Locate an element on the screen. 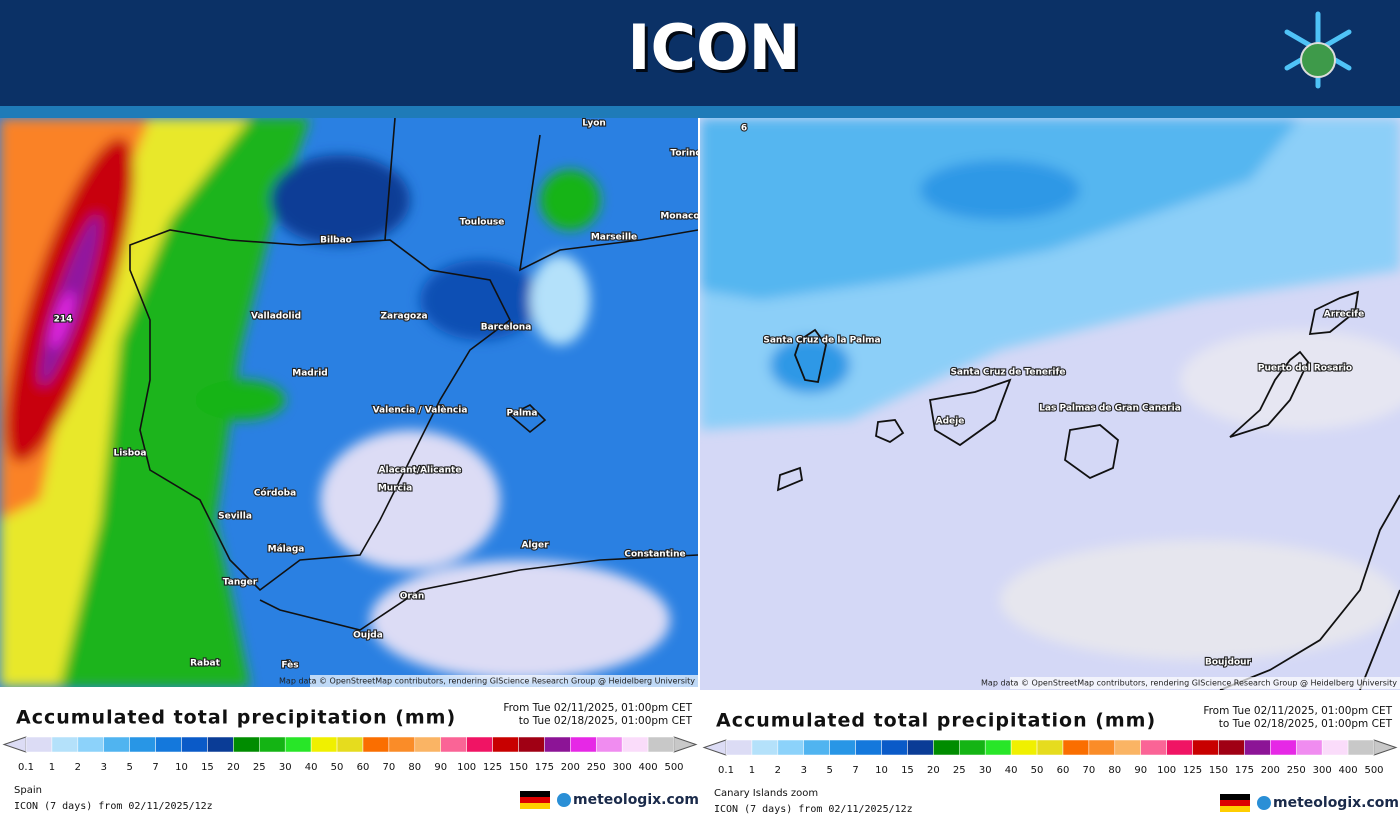 This screenshot has width=1400, height=821. city-label: Rabat is located at coordinates (205, 664).